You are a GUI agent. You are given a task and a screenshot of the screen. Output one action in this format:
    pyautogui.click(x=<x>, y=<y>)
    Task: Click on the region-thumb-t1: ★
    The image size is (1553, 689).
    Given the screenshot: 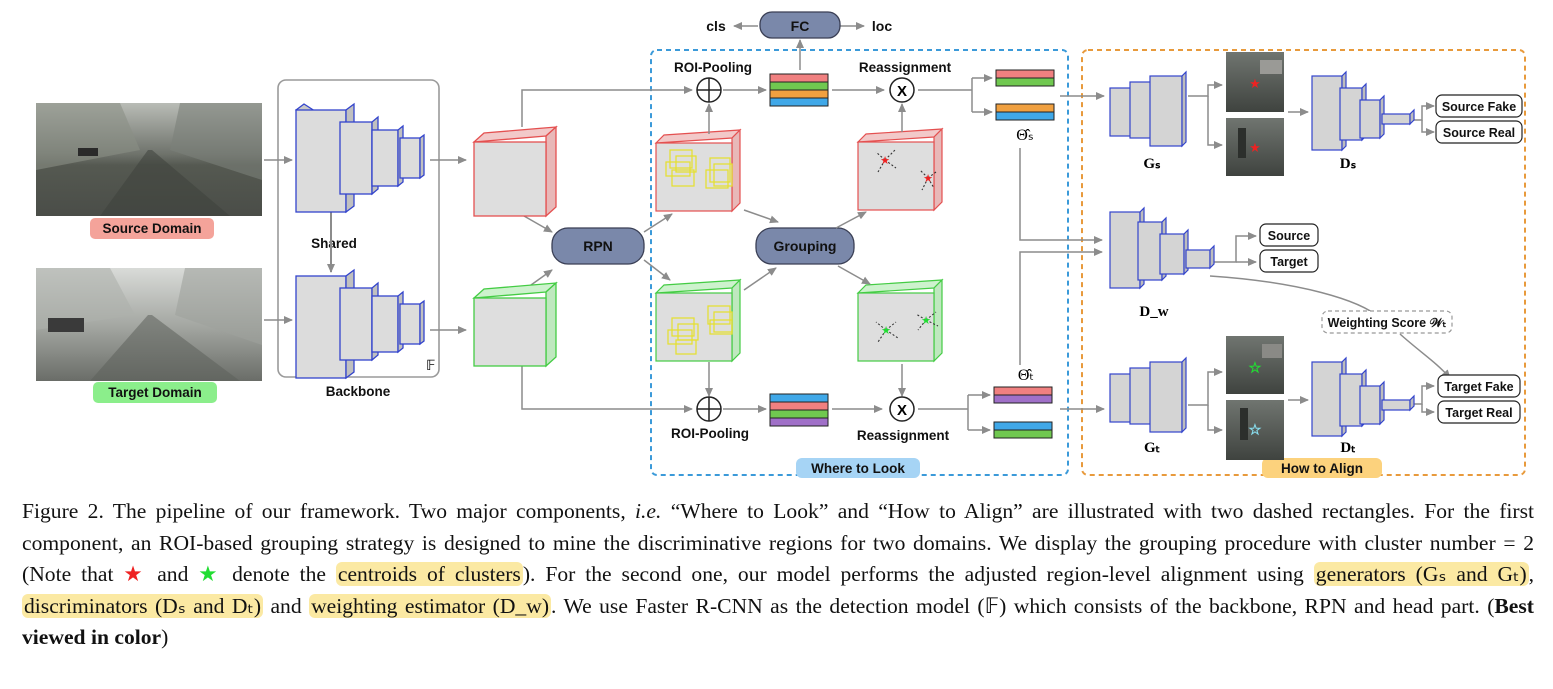 What is the action you would take?
    pyautogui.click(x=1255, y=365)
    